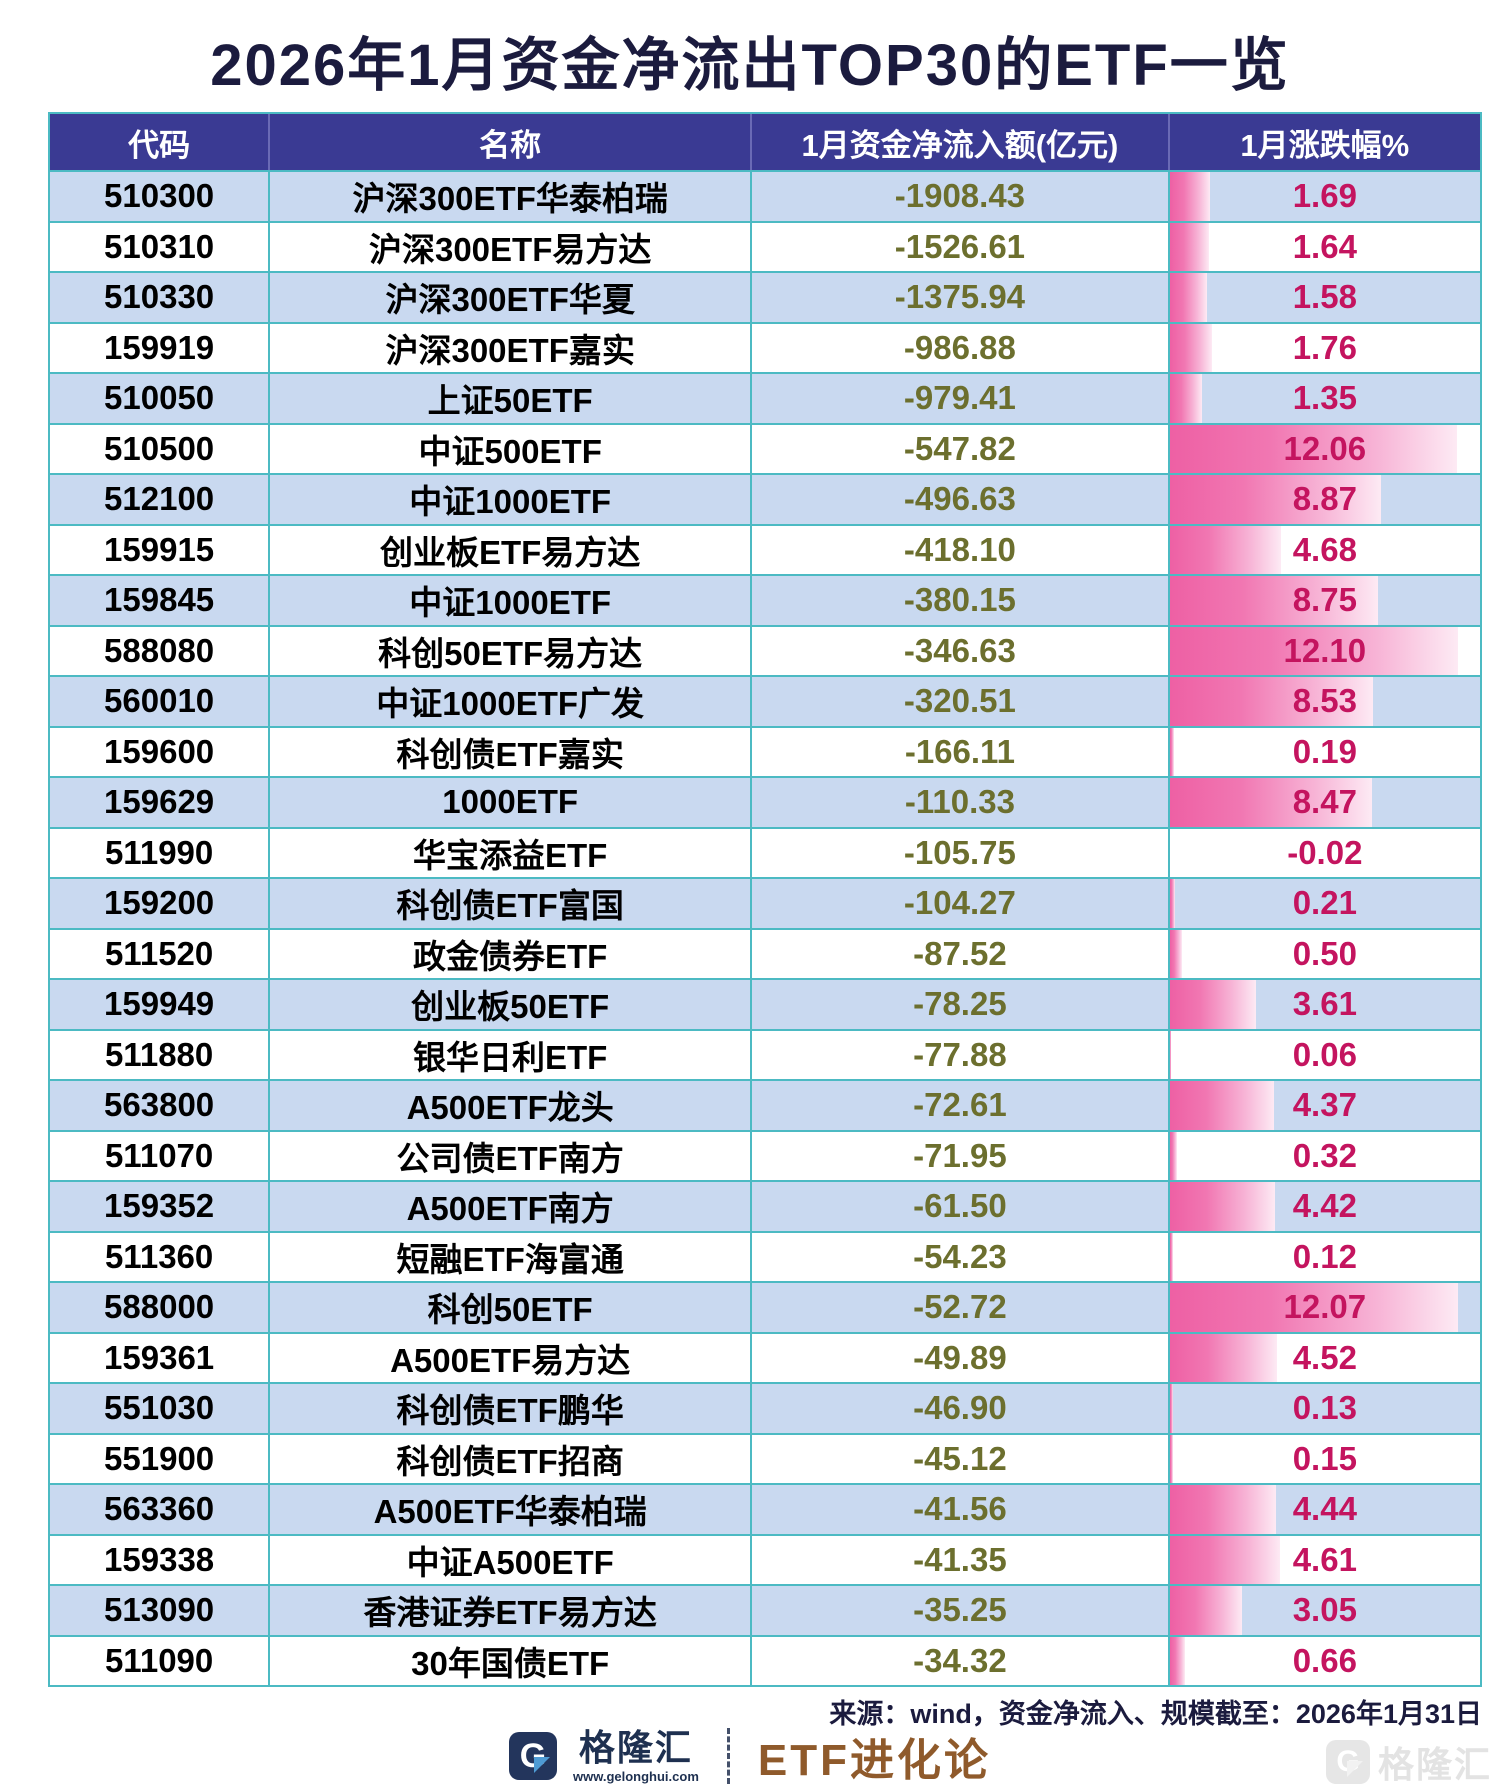  What do you see at coordinates (1324, 600) in the screenshot?
I see `change-value: 8.75` at bounding box center [1324, 600].